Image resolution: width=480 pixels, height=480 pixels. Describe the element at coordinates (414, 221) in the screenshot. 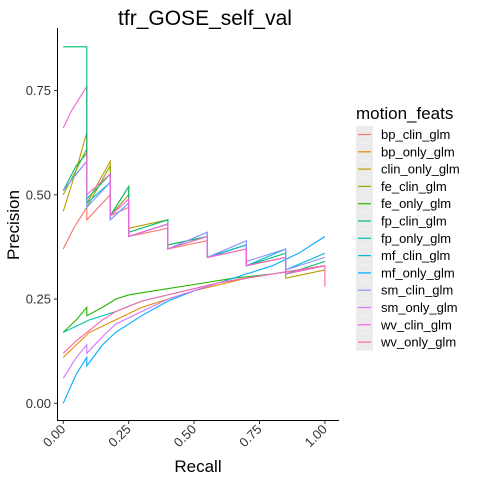

I see `legend-label-fp_clin_glm: fp_clin_glm` at that location.